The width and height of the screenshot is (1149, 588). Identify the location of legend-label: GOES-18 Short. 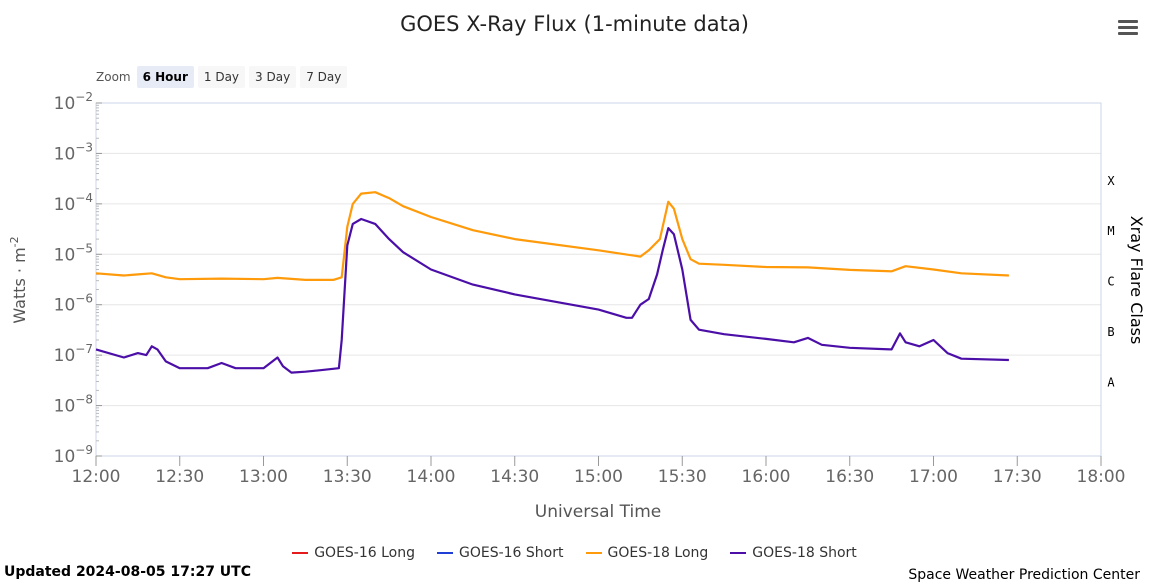
(804, 553).